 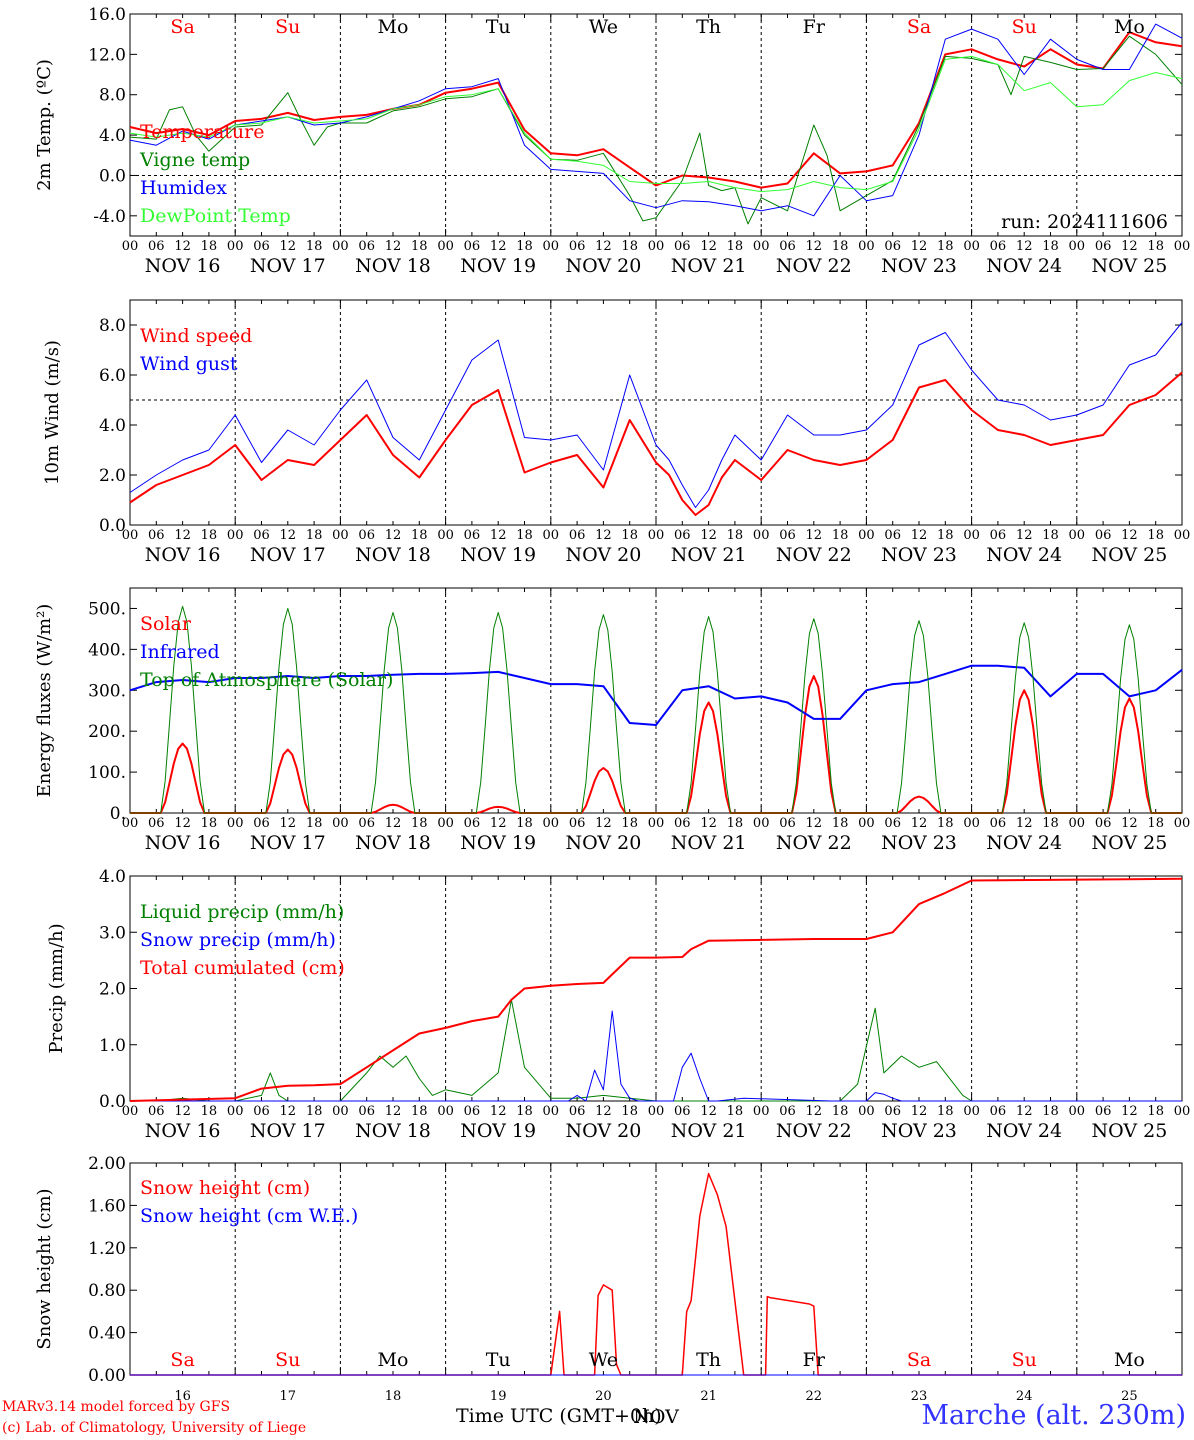 I want to click on day-number-label: 23, so click(x=919, y=1396).